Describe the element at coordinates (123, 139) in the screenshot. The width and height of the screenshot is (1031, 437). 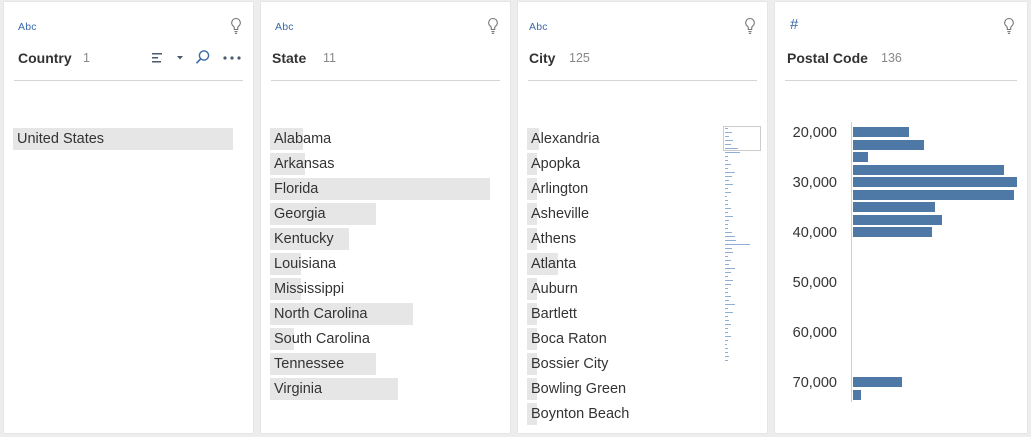
I see `value-row: United States` at that location.